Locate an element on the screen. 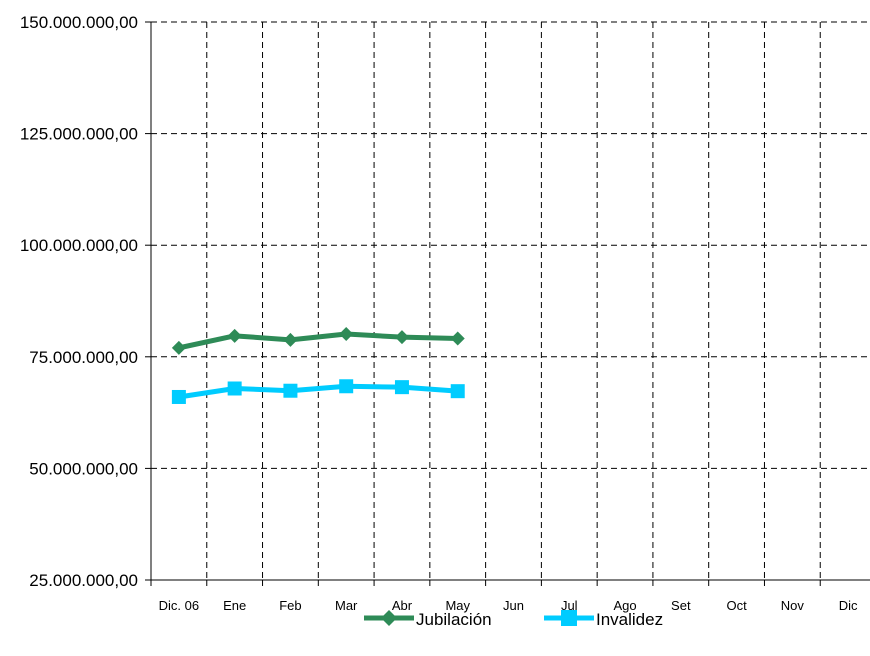  legend-marker-invalidez is located at coordinates (569, 618).